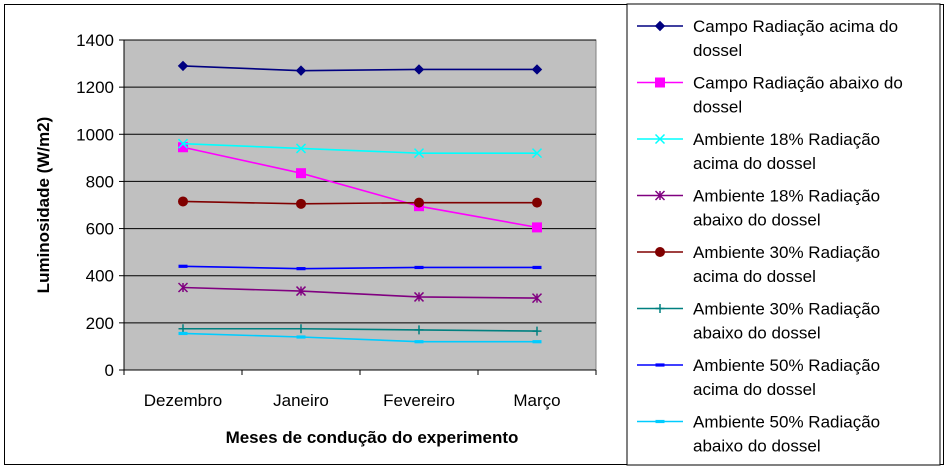 The width and height of the screenshot is (949, 469). Describe the element at coordinates (372, 437) in the screenshot. I see `x-axis-title: Meses de condução do experimento` at that location.